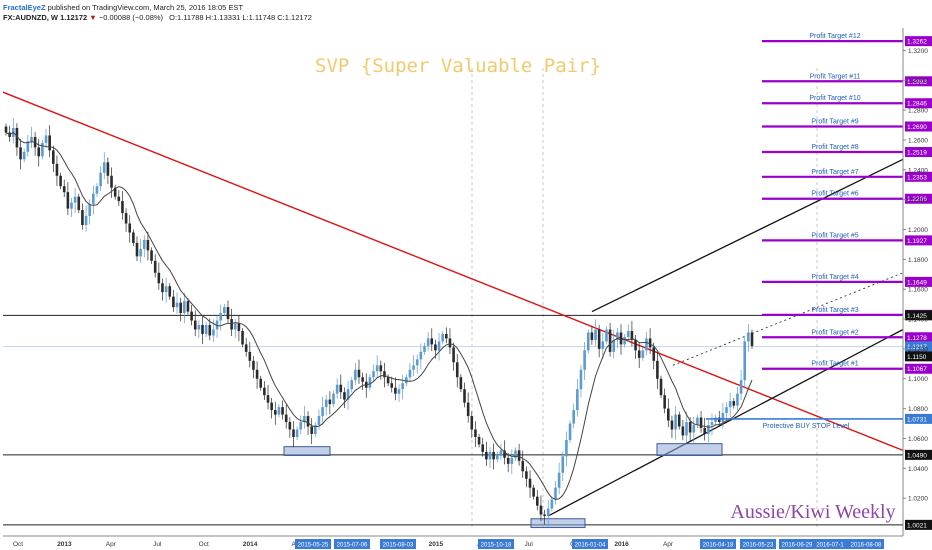 The width and height of the screenshot is (932, 550). What do you see at coordinates (18, 544) in the screenshot?
I see `x-tick-label: Oct` at bounding box center [18, 544].